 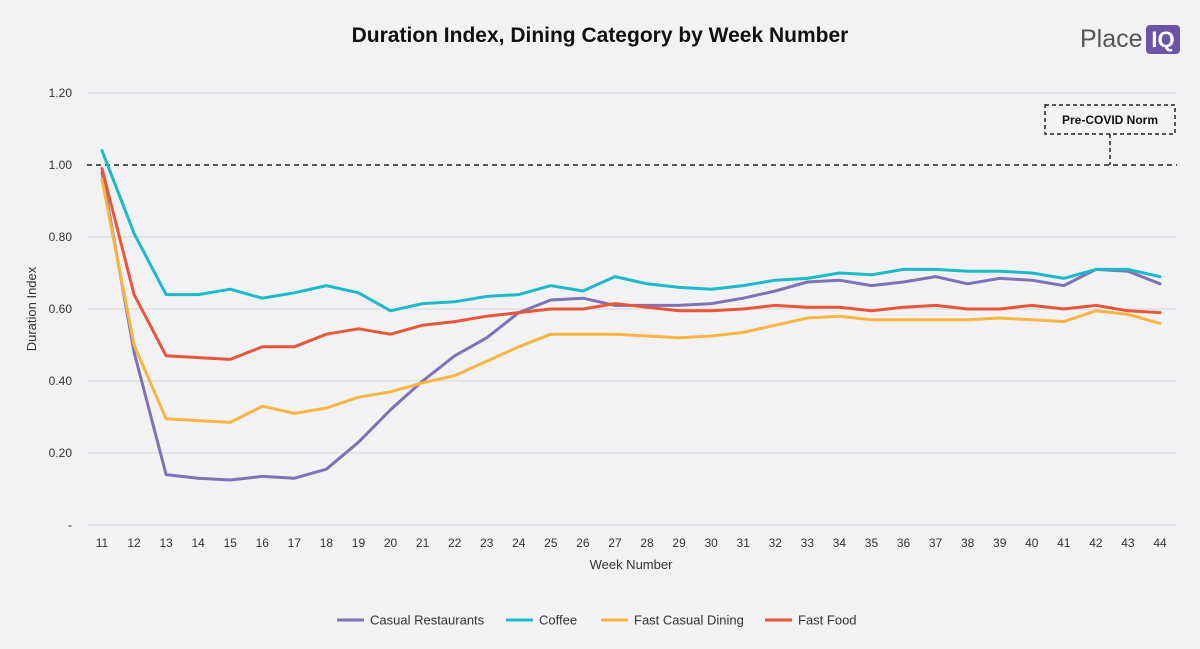 What do you see at coordinates (70, 525) in the screenshot?
I see `y-tick-label: -` at bounding box center [70, 525].